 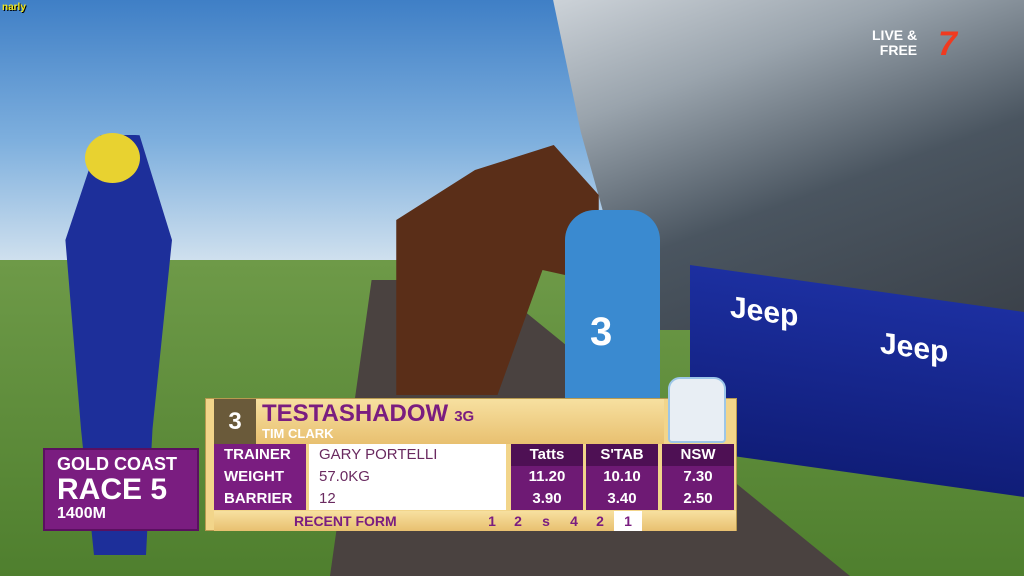 What do you see at coordinates (117, 464) in the screenshot?
I see `venue: GOLD COAST` at bounding box center [117, 464].